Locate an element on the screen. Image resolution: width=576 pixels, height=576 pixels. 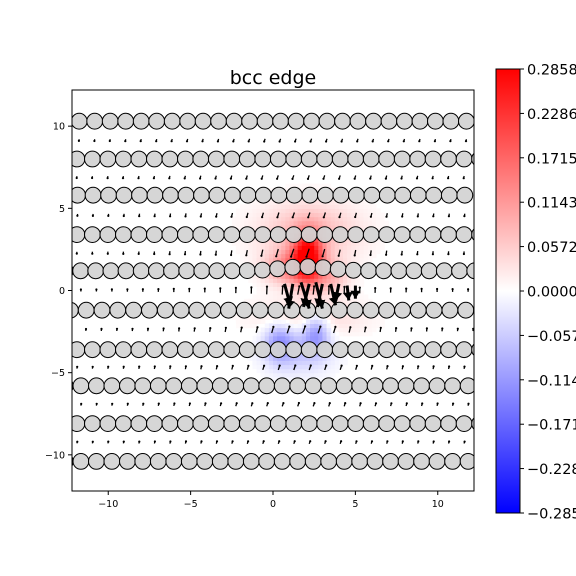
core-arrow-head is located at coordinates (305, 302).